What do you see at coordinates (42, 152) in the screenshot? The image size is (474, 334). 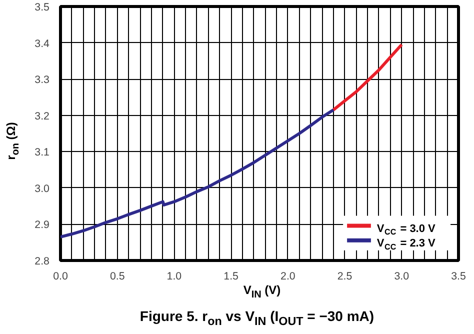 I see `y-tick-label: 3.1` at bounding box center [42, 152].